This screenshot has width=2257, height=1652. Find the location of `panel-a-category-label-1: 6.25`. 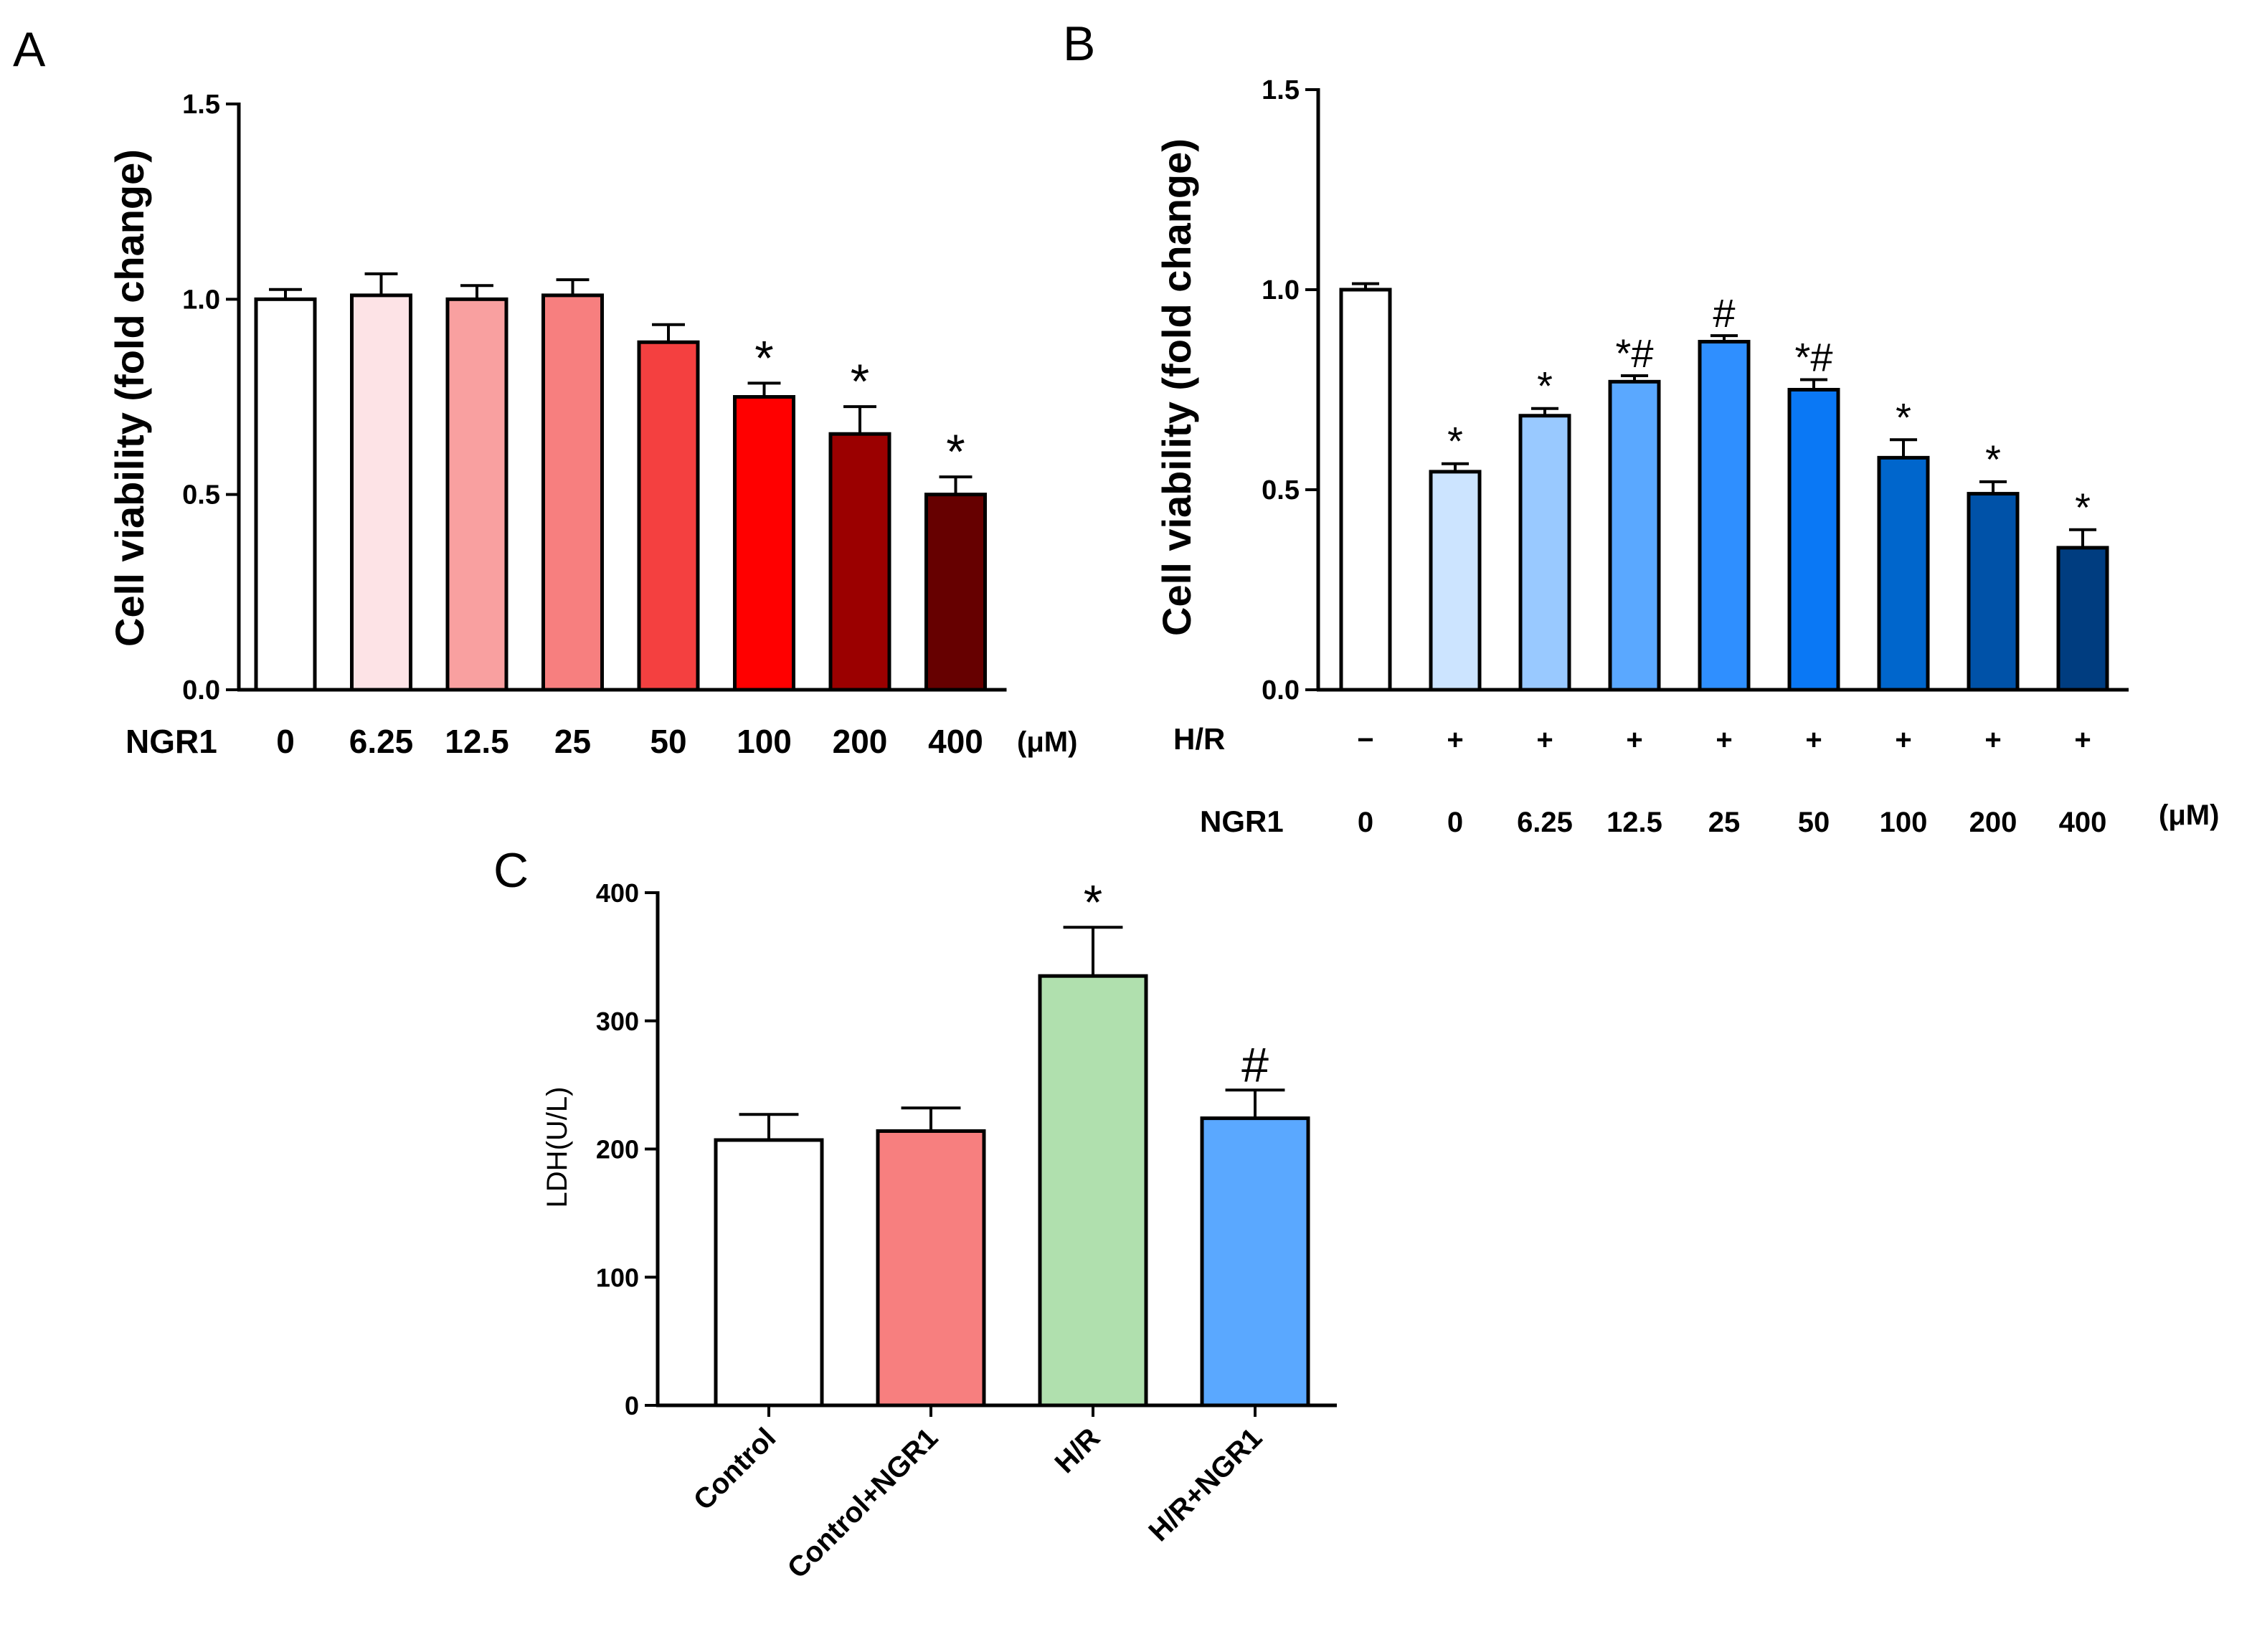

panel-a-category-label-1: 6.25 is located at coordinates (381, 741).